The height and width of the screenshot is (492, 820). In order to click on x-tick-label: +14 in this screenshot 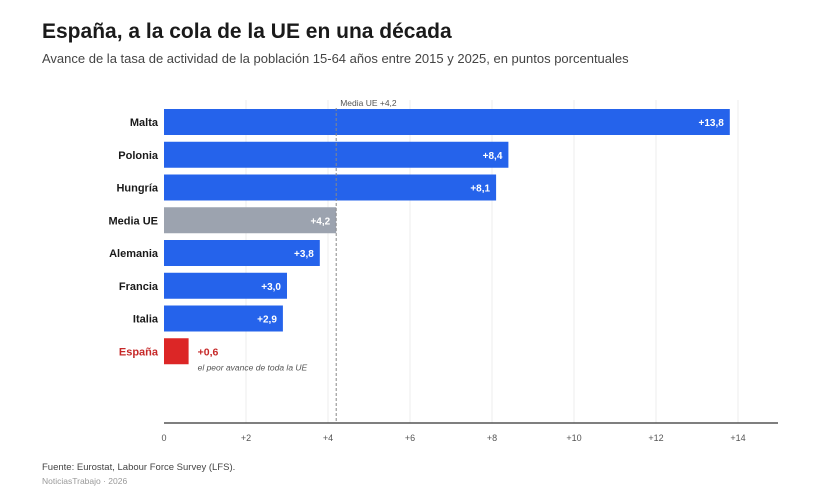, I will do `click(737, 438)`.